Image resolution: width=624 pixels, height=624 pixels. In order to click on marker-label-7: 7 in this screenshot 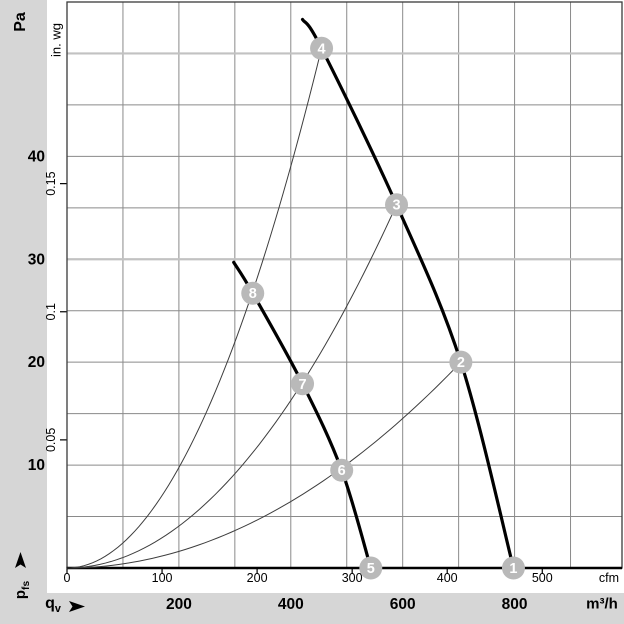, I will do `click(303, 385)`.